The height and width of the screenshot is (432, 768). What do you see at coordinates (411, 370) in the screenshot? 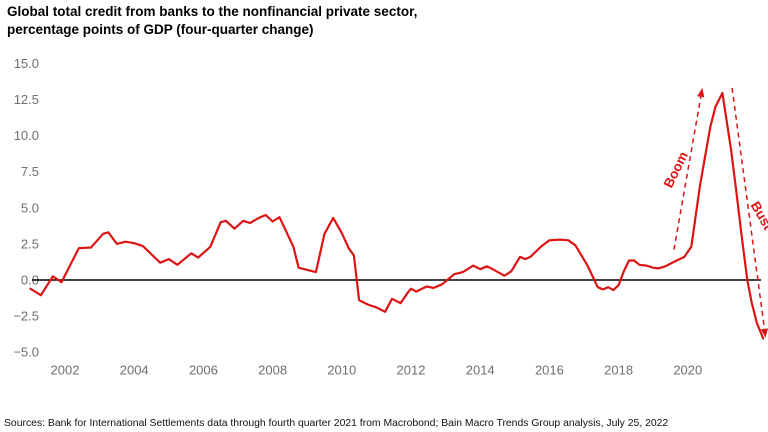
I see `x-axis-tick-label: 2012` at bounding box center [411, 370].